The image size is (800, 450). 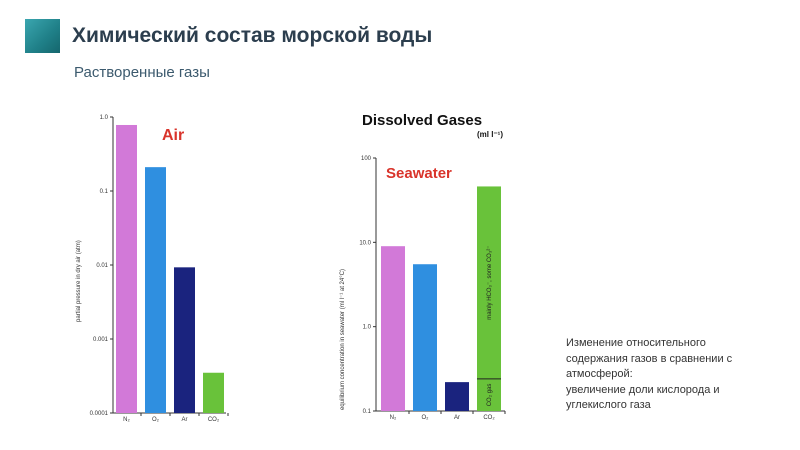 What do you see at coordinates (365, 243) in the screenshot?
I see `y-tick-label: 10.0` at bounding box center [365, 243].